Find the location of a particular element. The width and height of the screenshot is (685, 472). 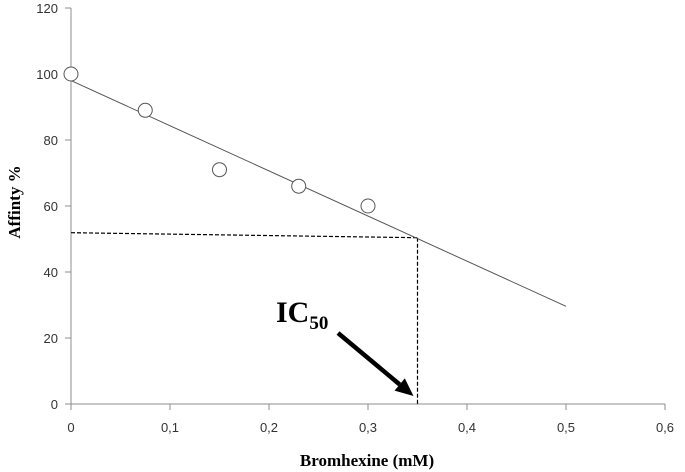

ic50-label-main: IC is located at coordinates (292, 312).